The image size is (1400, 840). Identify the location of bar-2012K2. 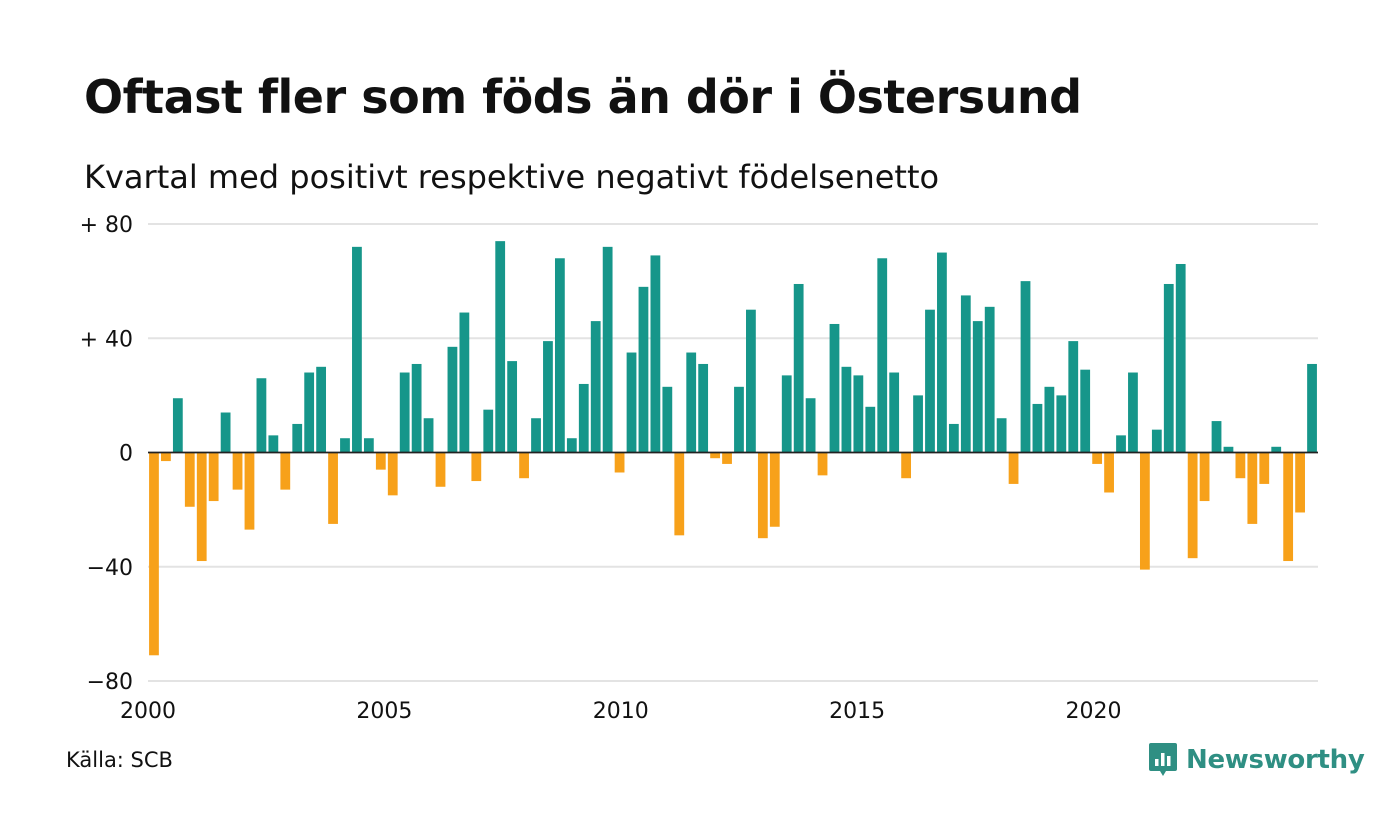
(739, 419).